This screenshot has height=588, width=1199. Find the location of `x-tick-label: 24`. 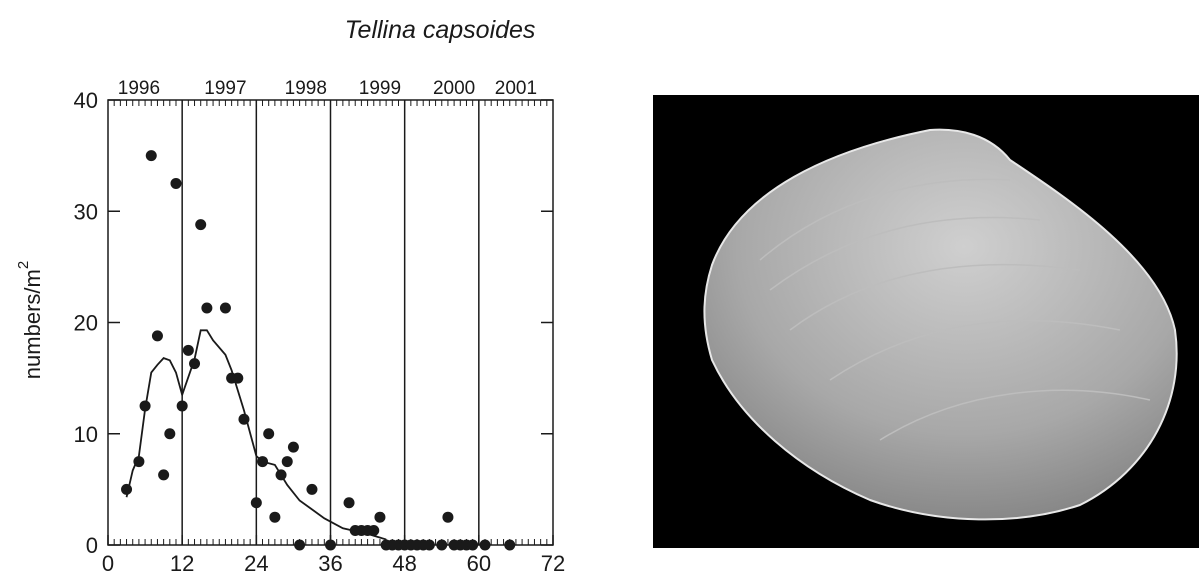

x-tick-label: 24 is located at coordinates (256, 563).